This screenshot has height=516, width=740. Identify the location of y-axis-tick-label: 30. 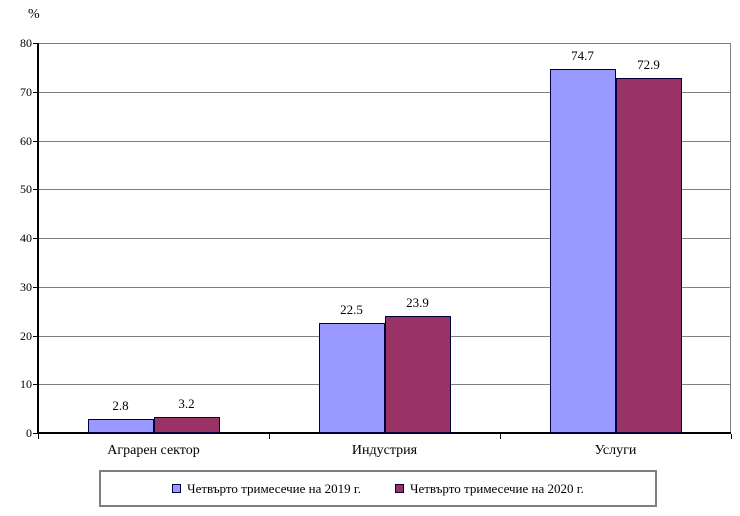
(26, 286).